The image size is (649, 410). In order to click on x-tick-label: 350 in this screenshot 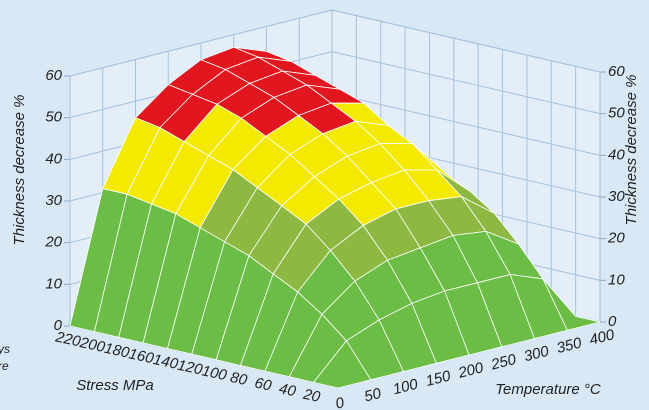, I will do `click(569, 345)`.